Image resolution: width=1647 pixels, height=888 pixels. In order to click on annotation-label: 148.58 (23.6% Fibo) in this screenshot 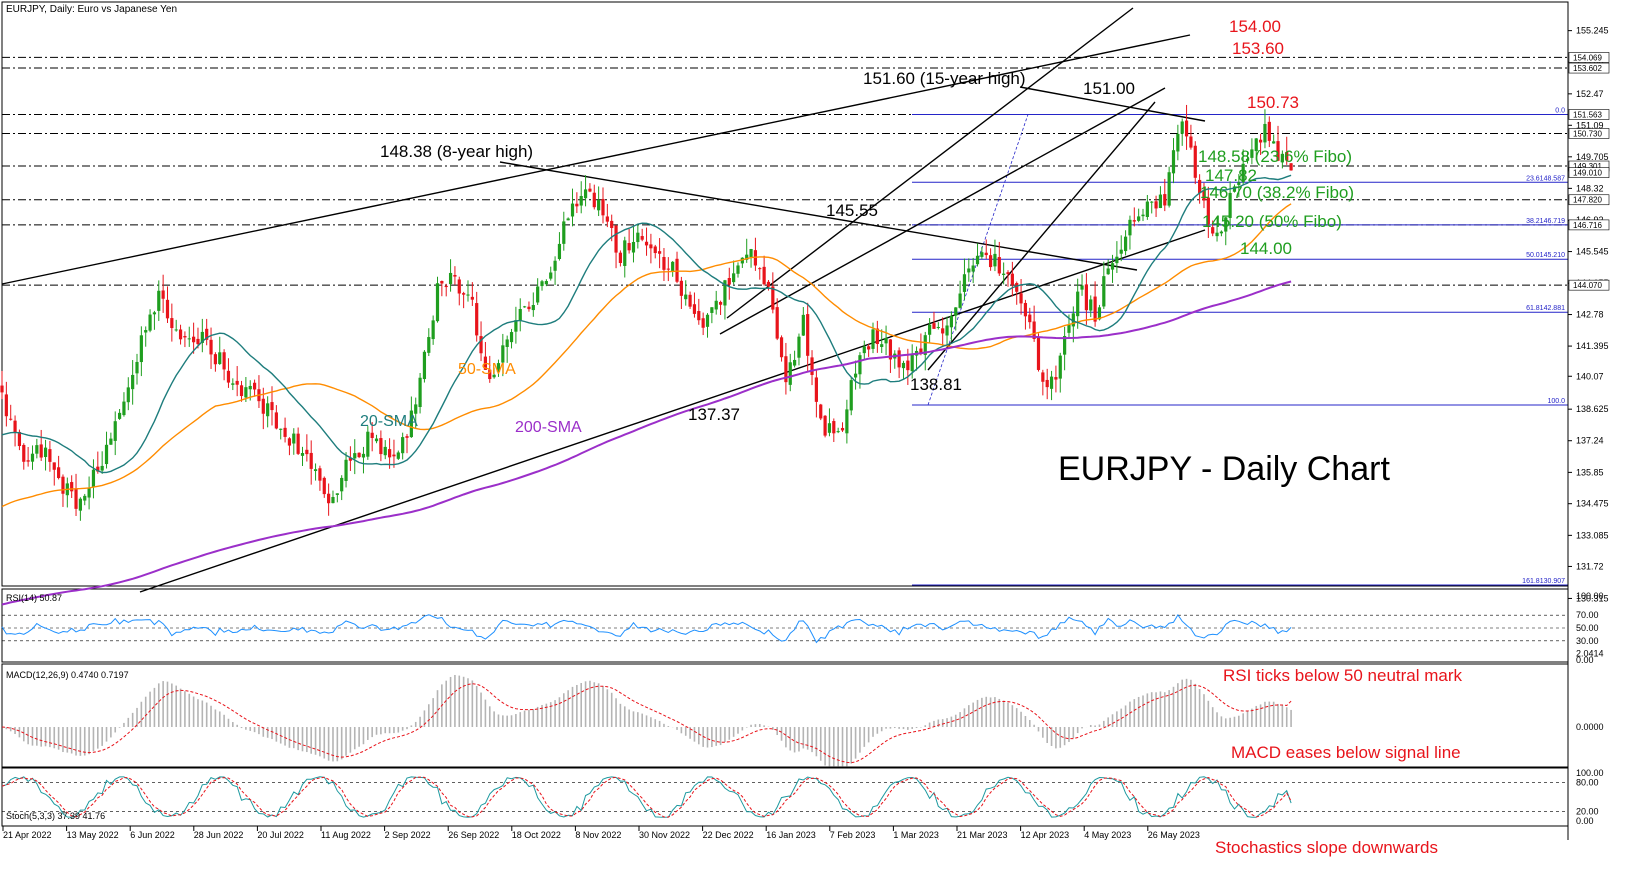, I will do `click(1275, 156)`.